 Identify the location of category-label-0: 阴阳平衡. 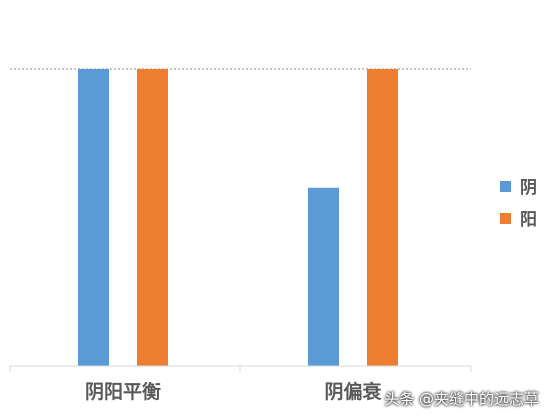
(123, 391).